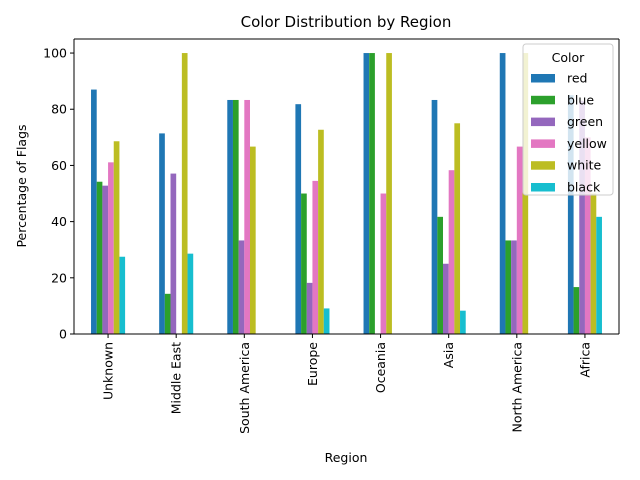  I want to click on y-tick-label: 0, so click(63, 334).